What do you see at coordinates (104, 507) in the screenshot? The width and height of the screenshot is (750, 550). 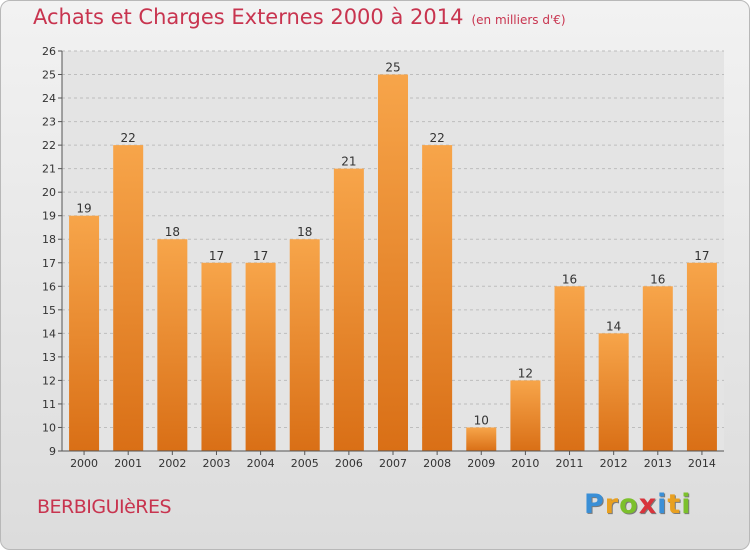 I see `place-name: BERBIGUIèRES` at bounding box center [104, 507].